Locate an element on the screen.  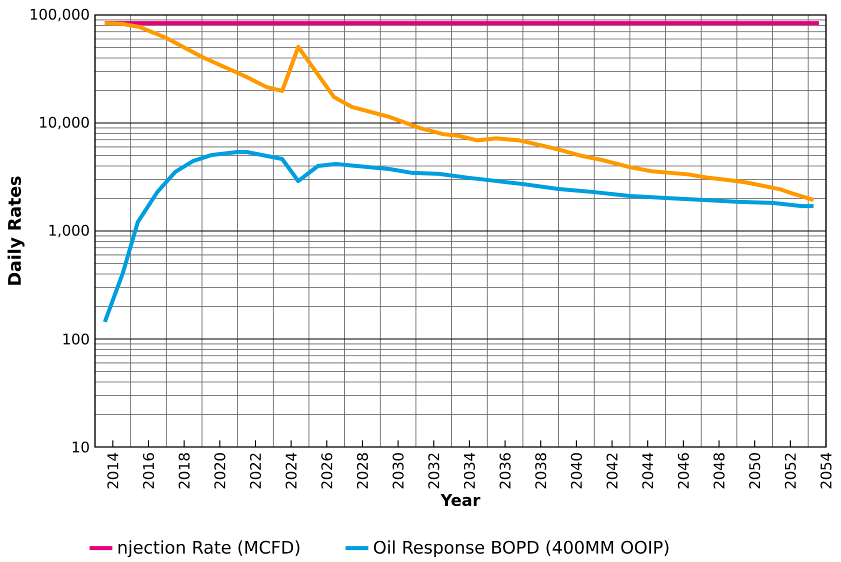
y-tick-label: 10 is located at coordinates (80, 447).